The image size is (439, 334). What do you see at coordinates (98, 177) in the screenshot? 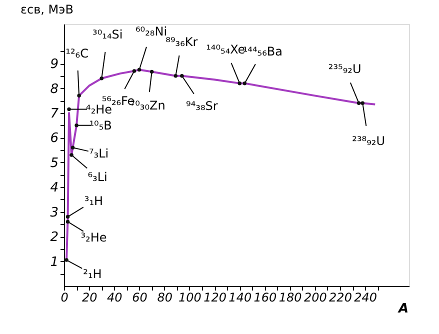
I see `annotation: ⁶₃Li` at bounding box center [98, 177].